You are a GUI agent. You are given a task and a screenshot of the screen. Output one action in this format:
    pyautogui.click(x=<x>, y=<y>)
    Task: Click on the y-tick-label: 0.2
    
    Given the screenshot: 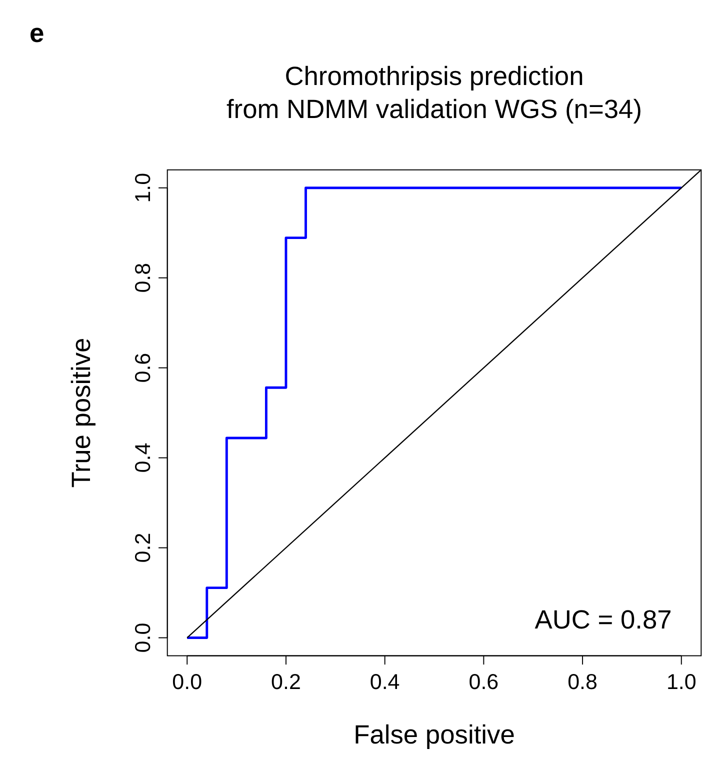 What is the action you would take?
    pyautogui.click(x=142, y=547)
    